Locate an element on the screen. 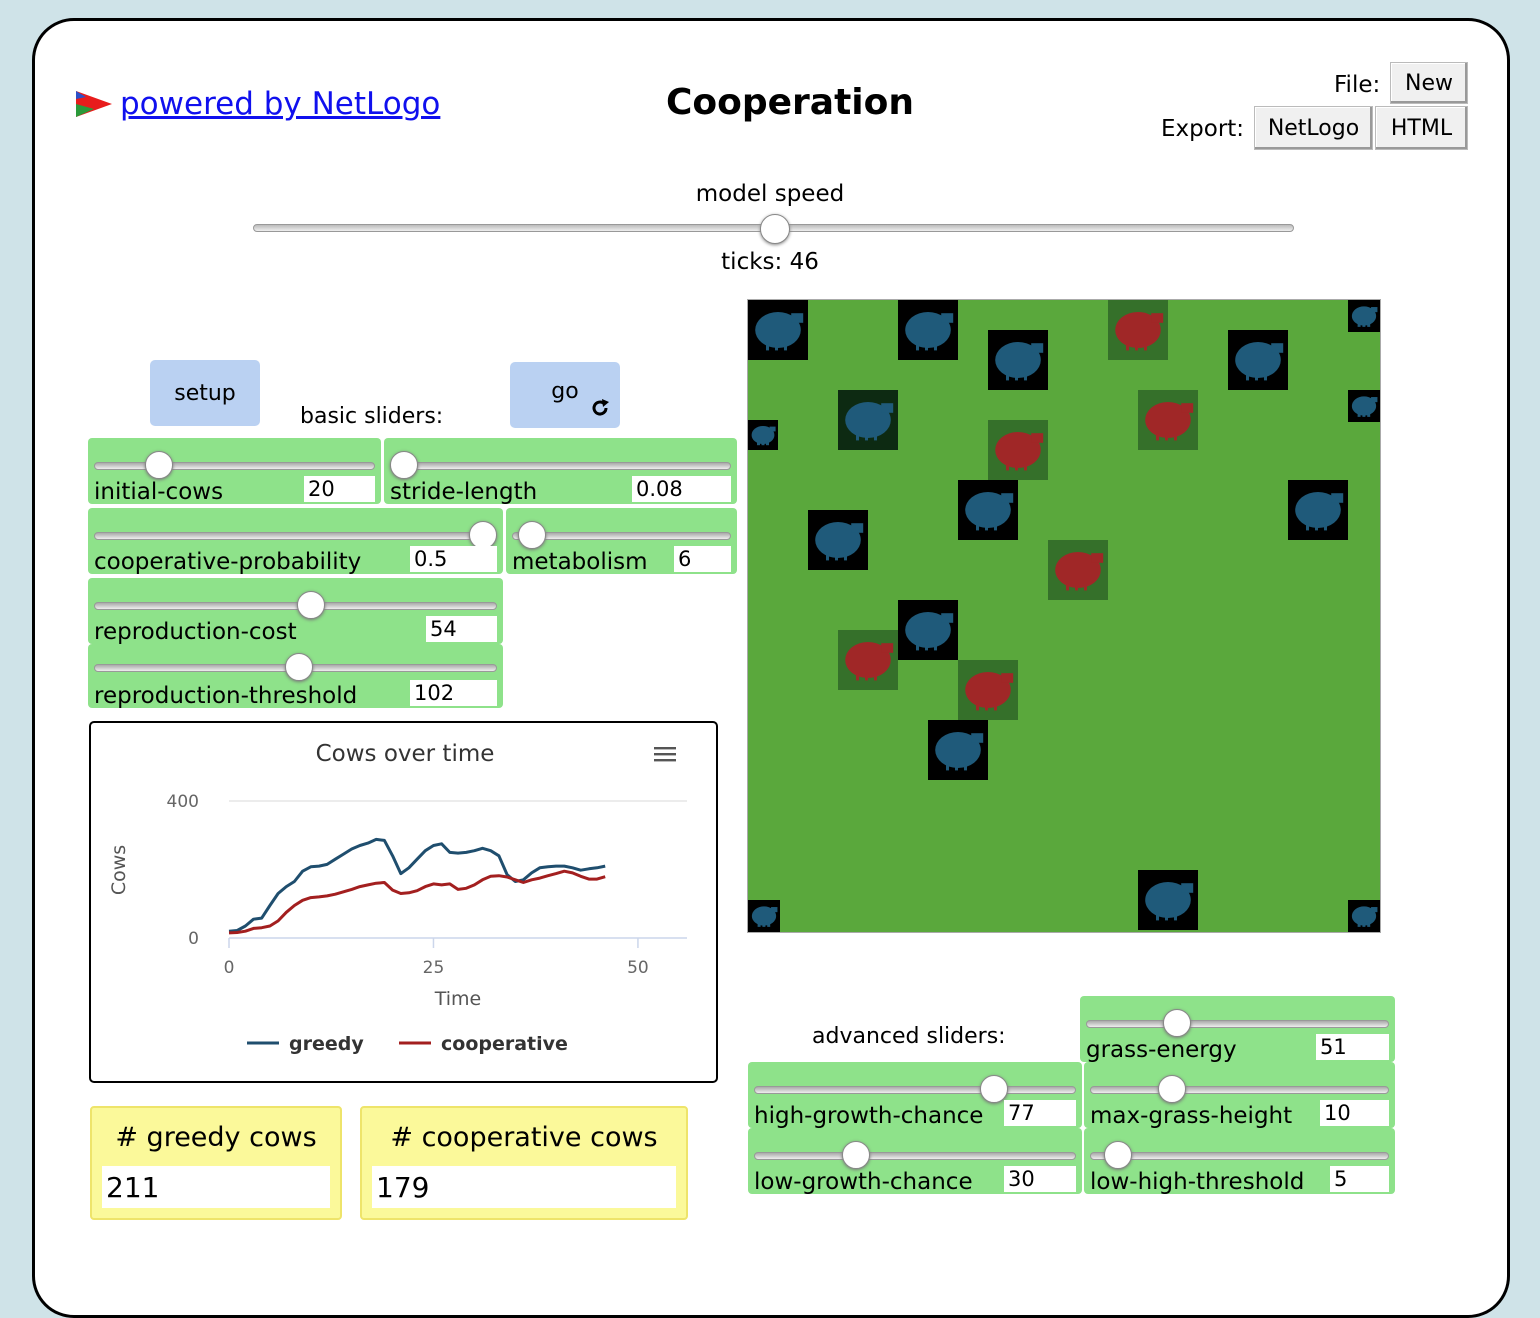 The height and width of the screenshot is (1318, 1540). slider-value: 51 is located at coordinates (1352, 1047).